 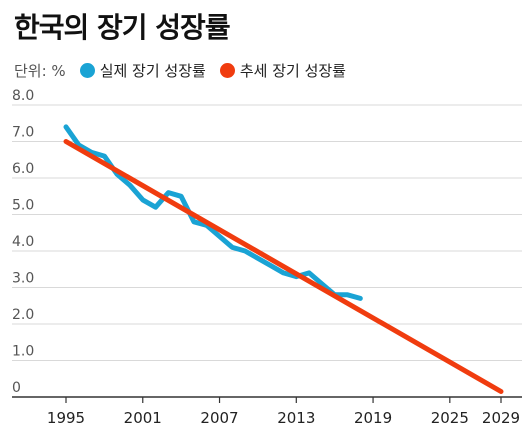 I want to click on x-tick-label-2029: 2029, so click(x=501, y=418).